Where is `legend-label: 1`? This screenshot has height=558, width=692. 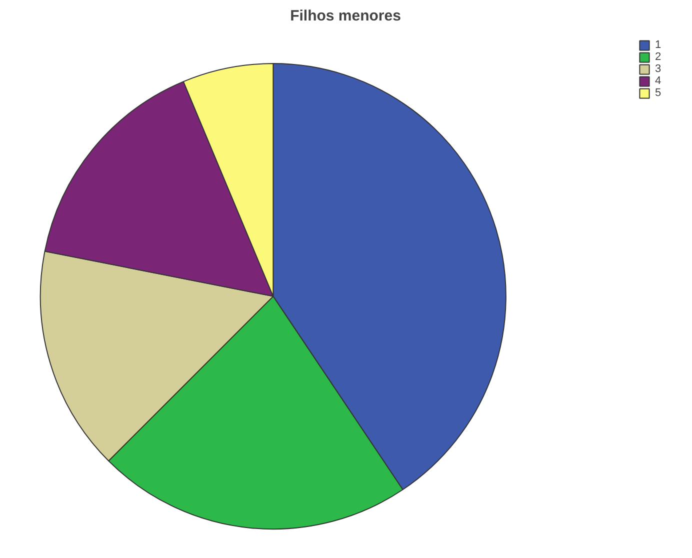
legend-label: 1 is located at coordinates (658, 45).